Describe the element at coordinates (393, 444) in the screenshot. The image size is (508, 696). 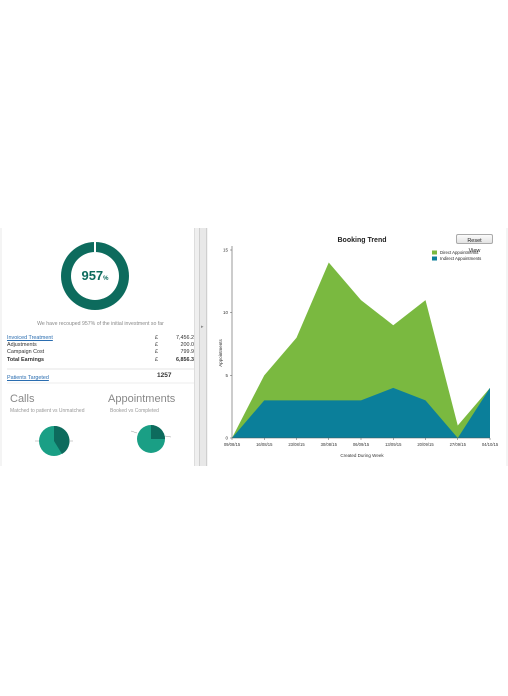
I see `x-tick-label: 13/09/15` at that location.